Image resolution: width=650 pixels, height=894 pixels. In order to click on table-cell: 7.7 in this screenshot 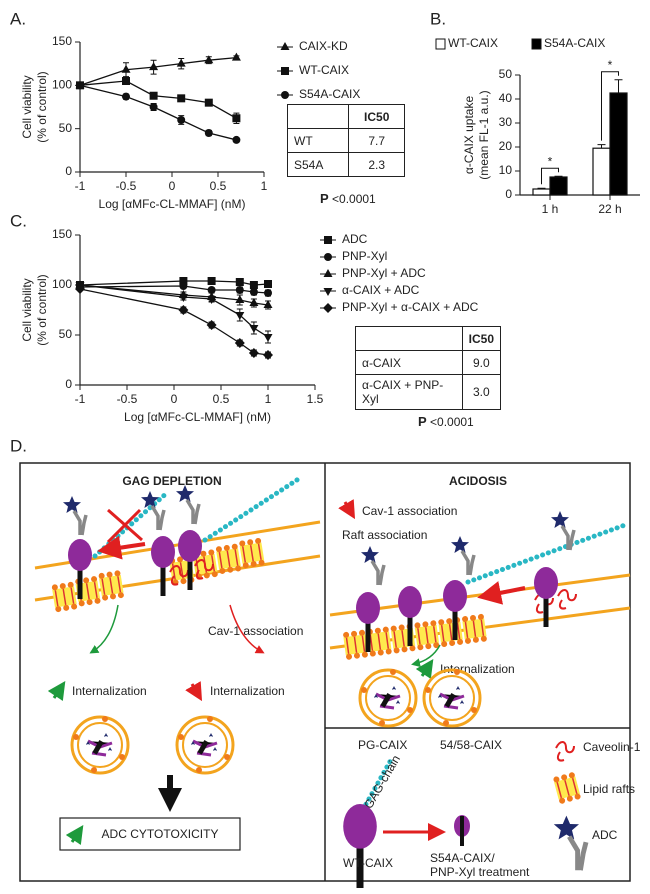, I will do `click(376, 140)`.